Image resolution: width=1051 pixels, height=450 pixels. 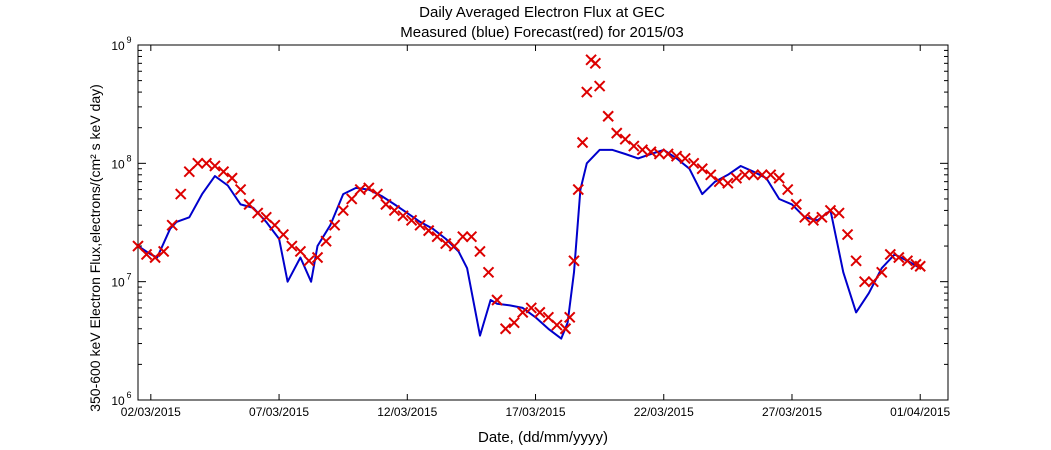 I want to click on x-tick-label: 01/04/2015, so click(x=920, y=412).